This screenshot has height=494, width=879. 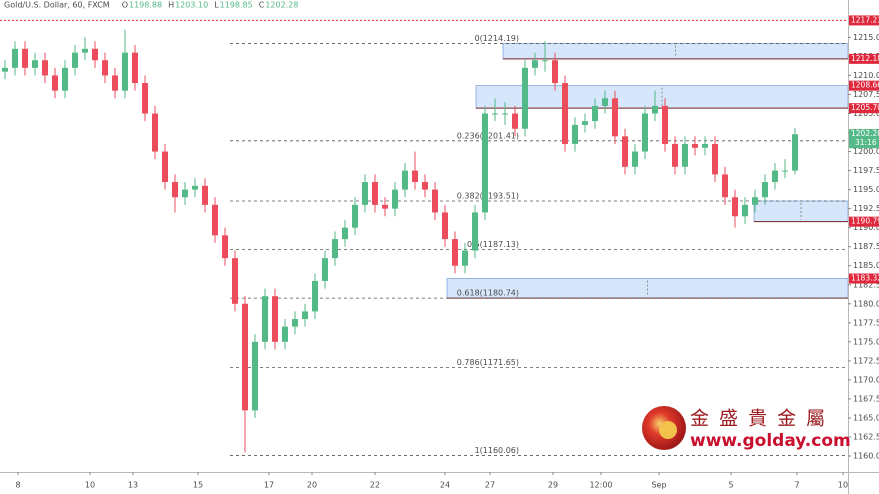 I want to click on y-tick-label: 1160.00, so click(x=866, y=456).